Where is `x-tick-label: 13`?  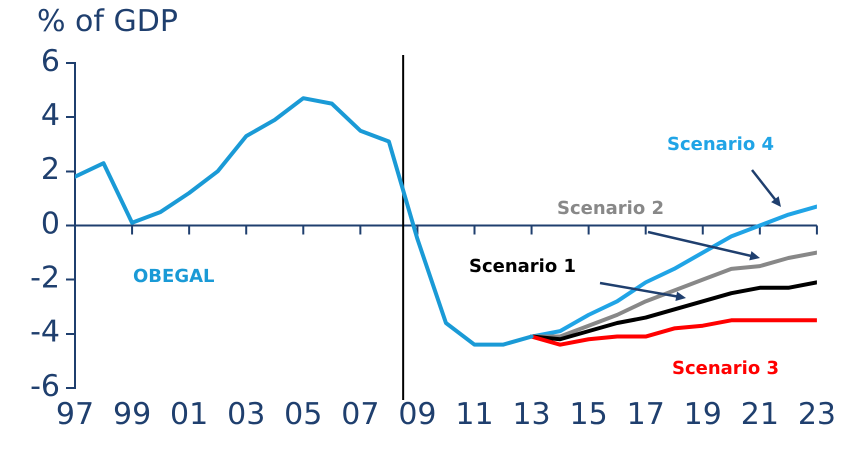 x-tick-label: 13 is located at coordinates (531, 414).